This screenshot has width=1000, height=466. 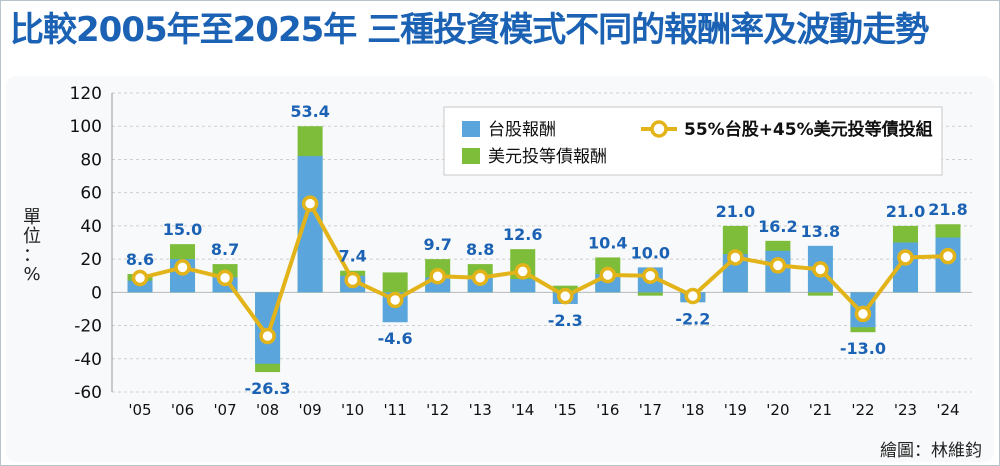 I want to click on y-tick-label: 20, so click(x=91, y=260).